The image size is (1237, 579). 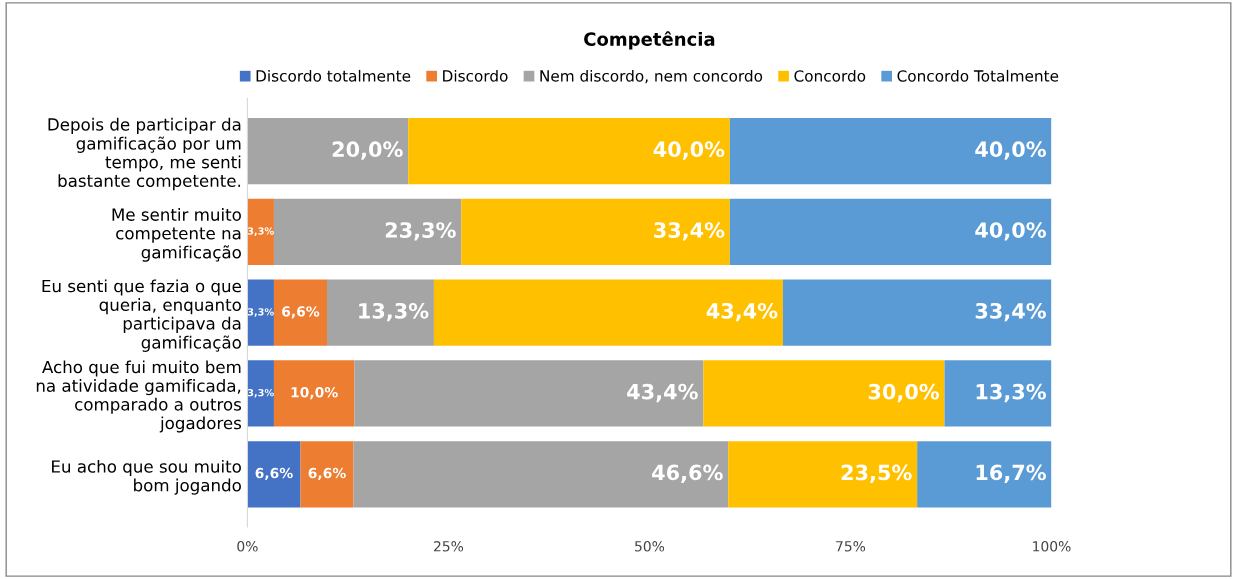 I want to click on legend-label: Concordo, so click(x=830, y=75).